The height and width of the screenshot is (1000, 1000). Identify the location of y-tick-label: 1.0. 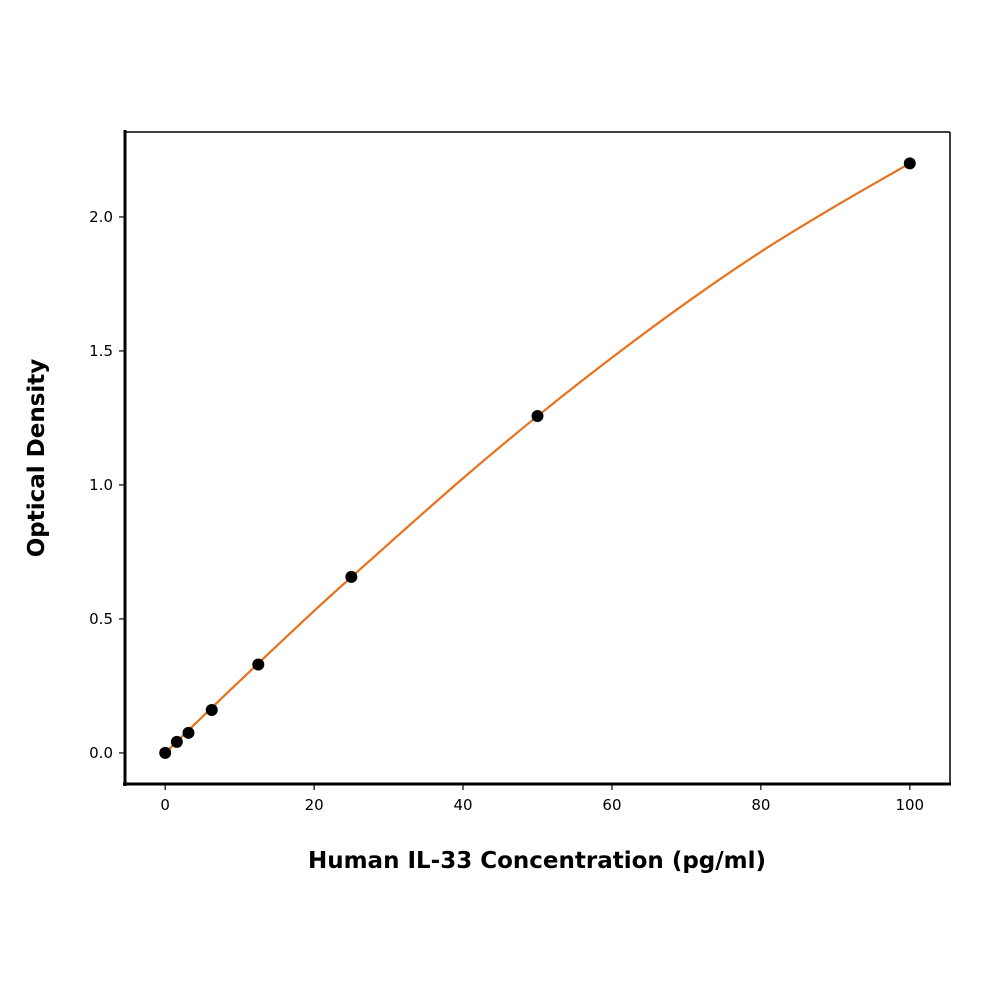
(101, 485).